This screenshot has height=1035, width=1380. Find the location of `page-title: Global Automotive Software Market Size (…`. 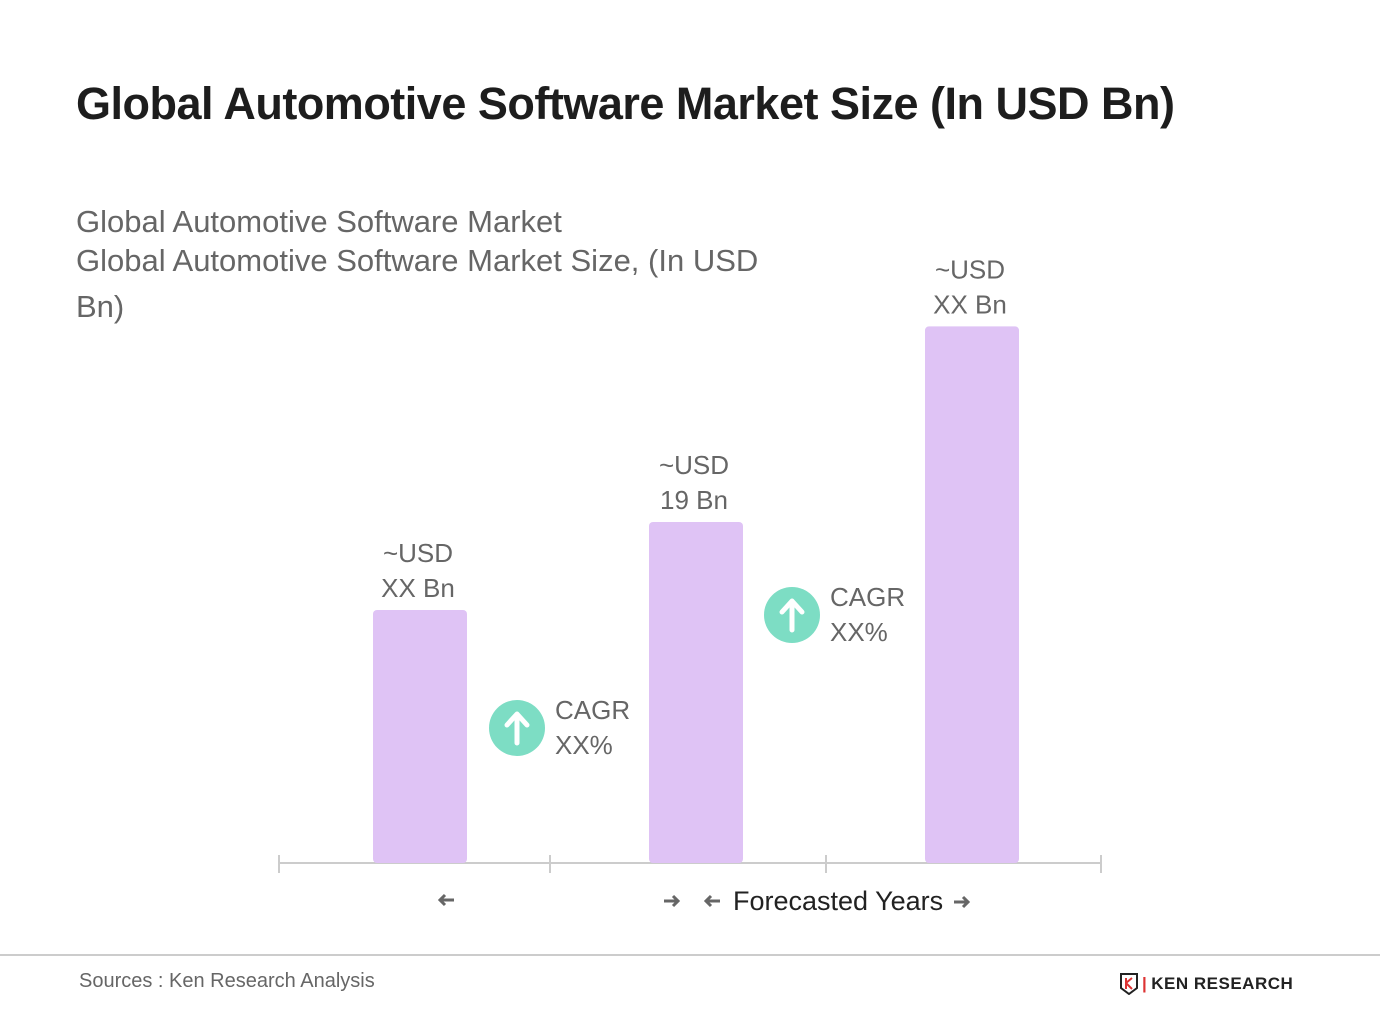

page-title: Global Automotive Software Market Size (… is located at coordinates (625, 103).